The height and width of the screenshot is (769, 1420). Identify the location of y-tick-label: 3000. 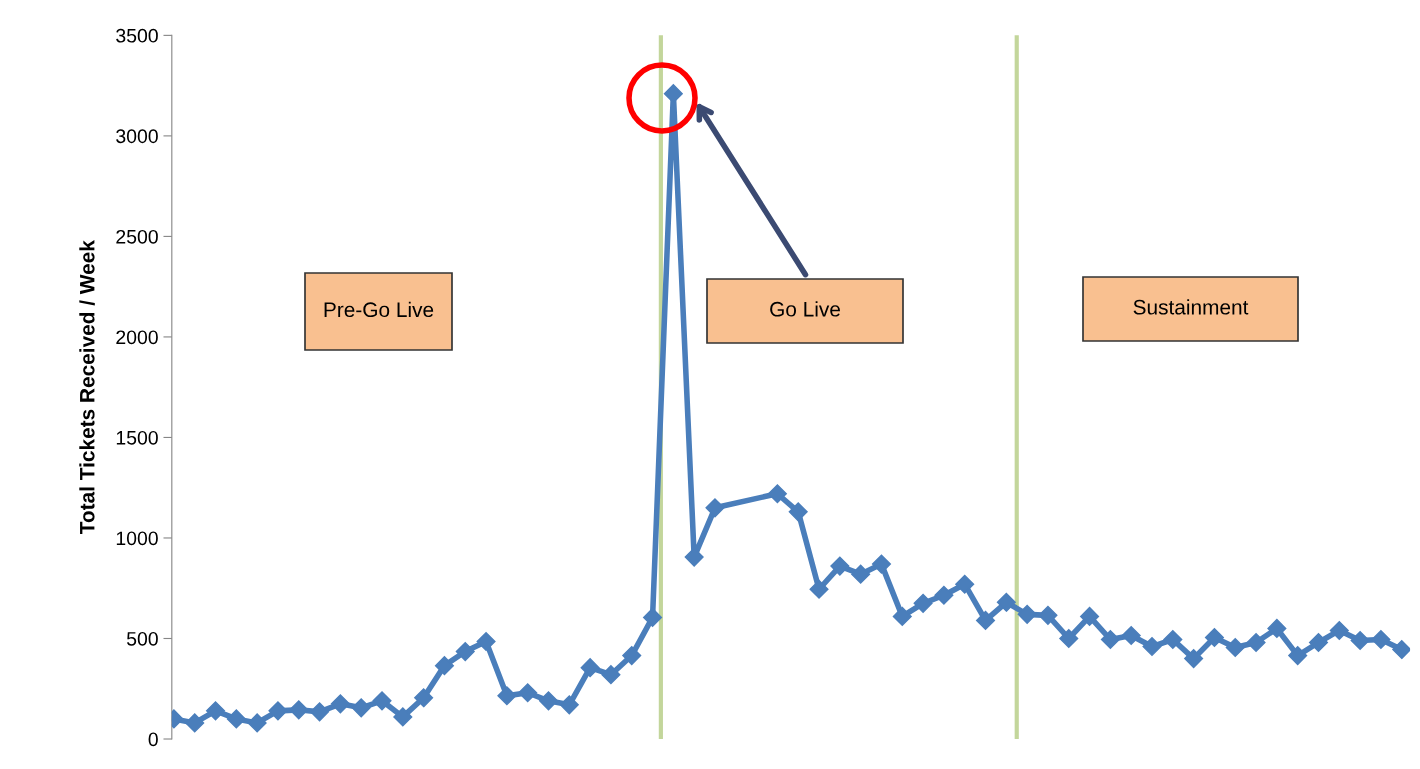
(137, 136).